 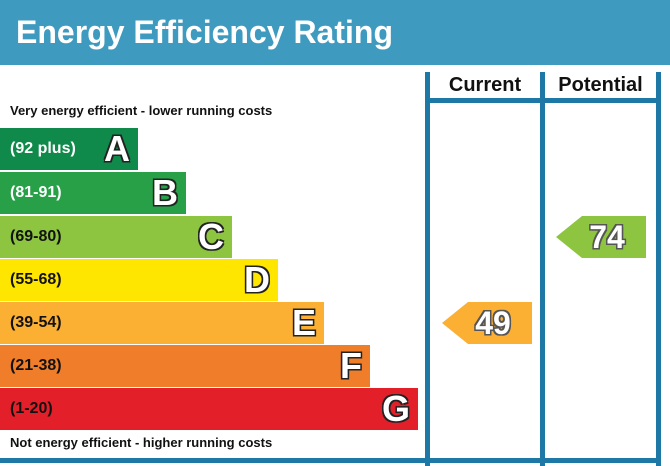 I want to click on band-letter: C, so click(x=211, y=236).